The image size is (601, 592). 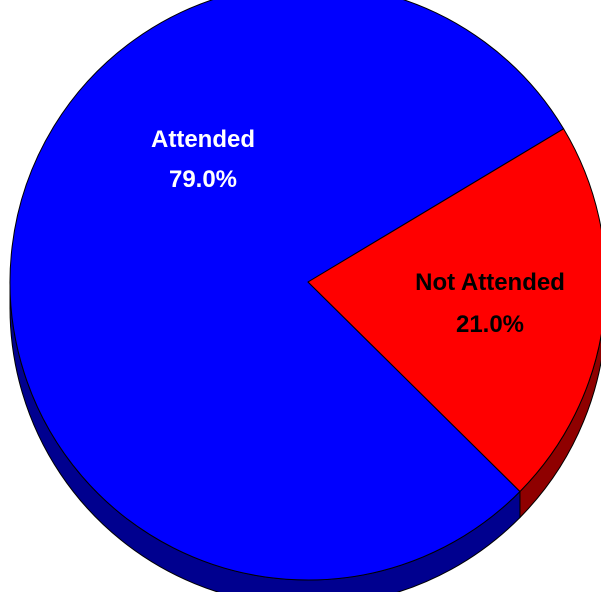 What do you see at coordinates (490, 324) in the screenshot?
I see `slice-percent-not-attended: 21.0%` at bounding box center [490, 324].